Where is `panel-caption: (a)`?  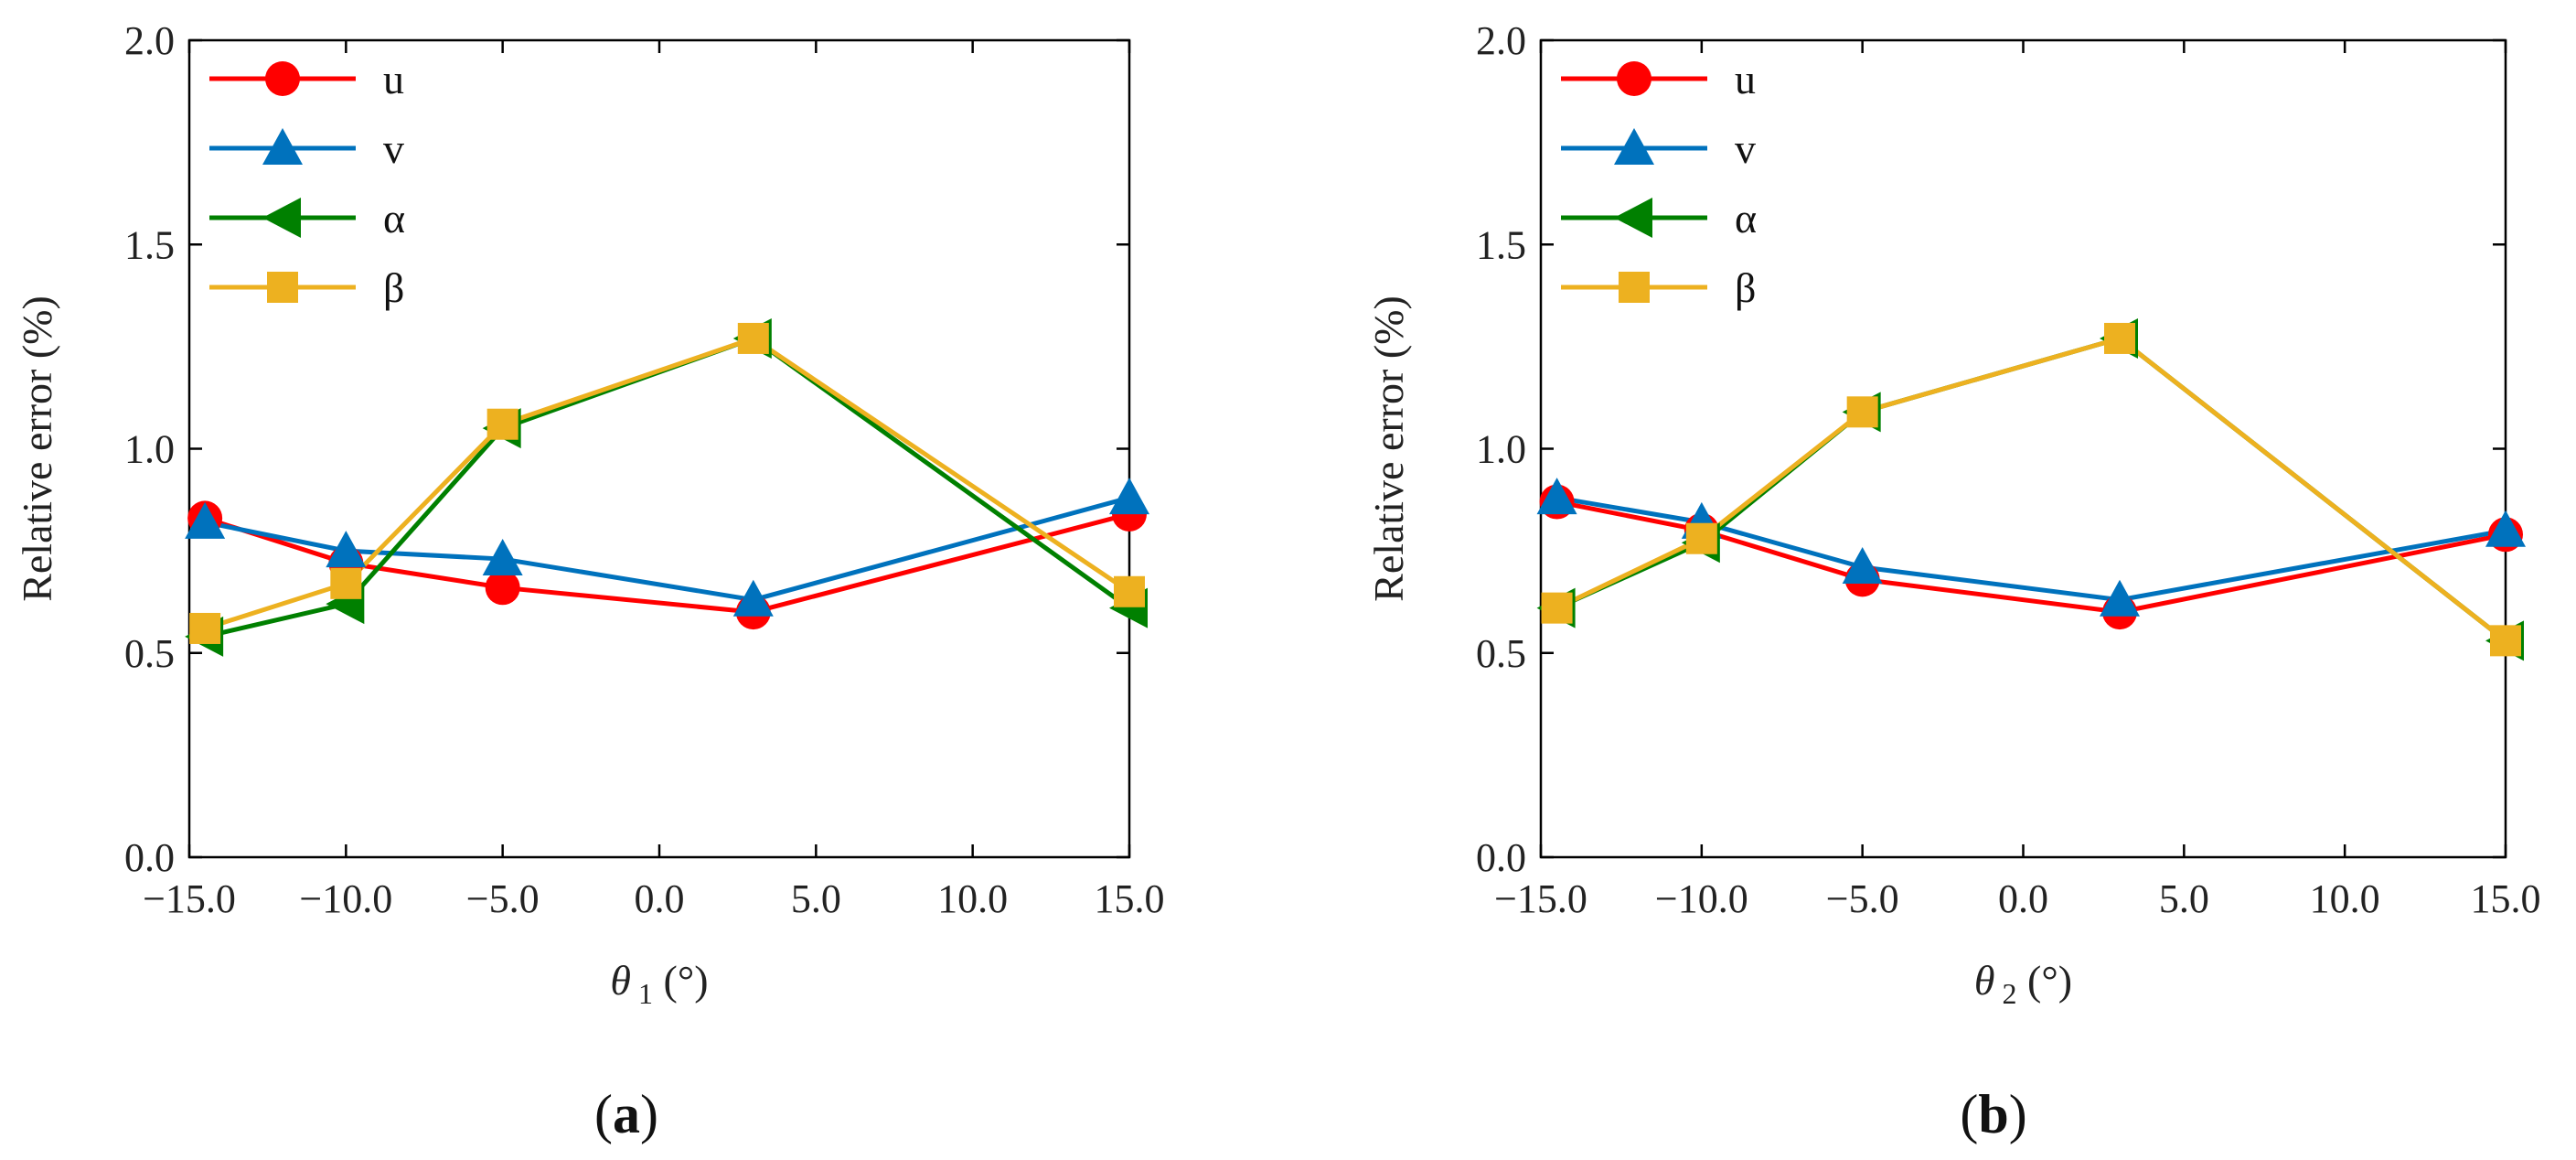 panel-caption: (a) is located at coordinates (626, 1114).